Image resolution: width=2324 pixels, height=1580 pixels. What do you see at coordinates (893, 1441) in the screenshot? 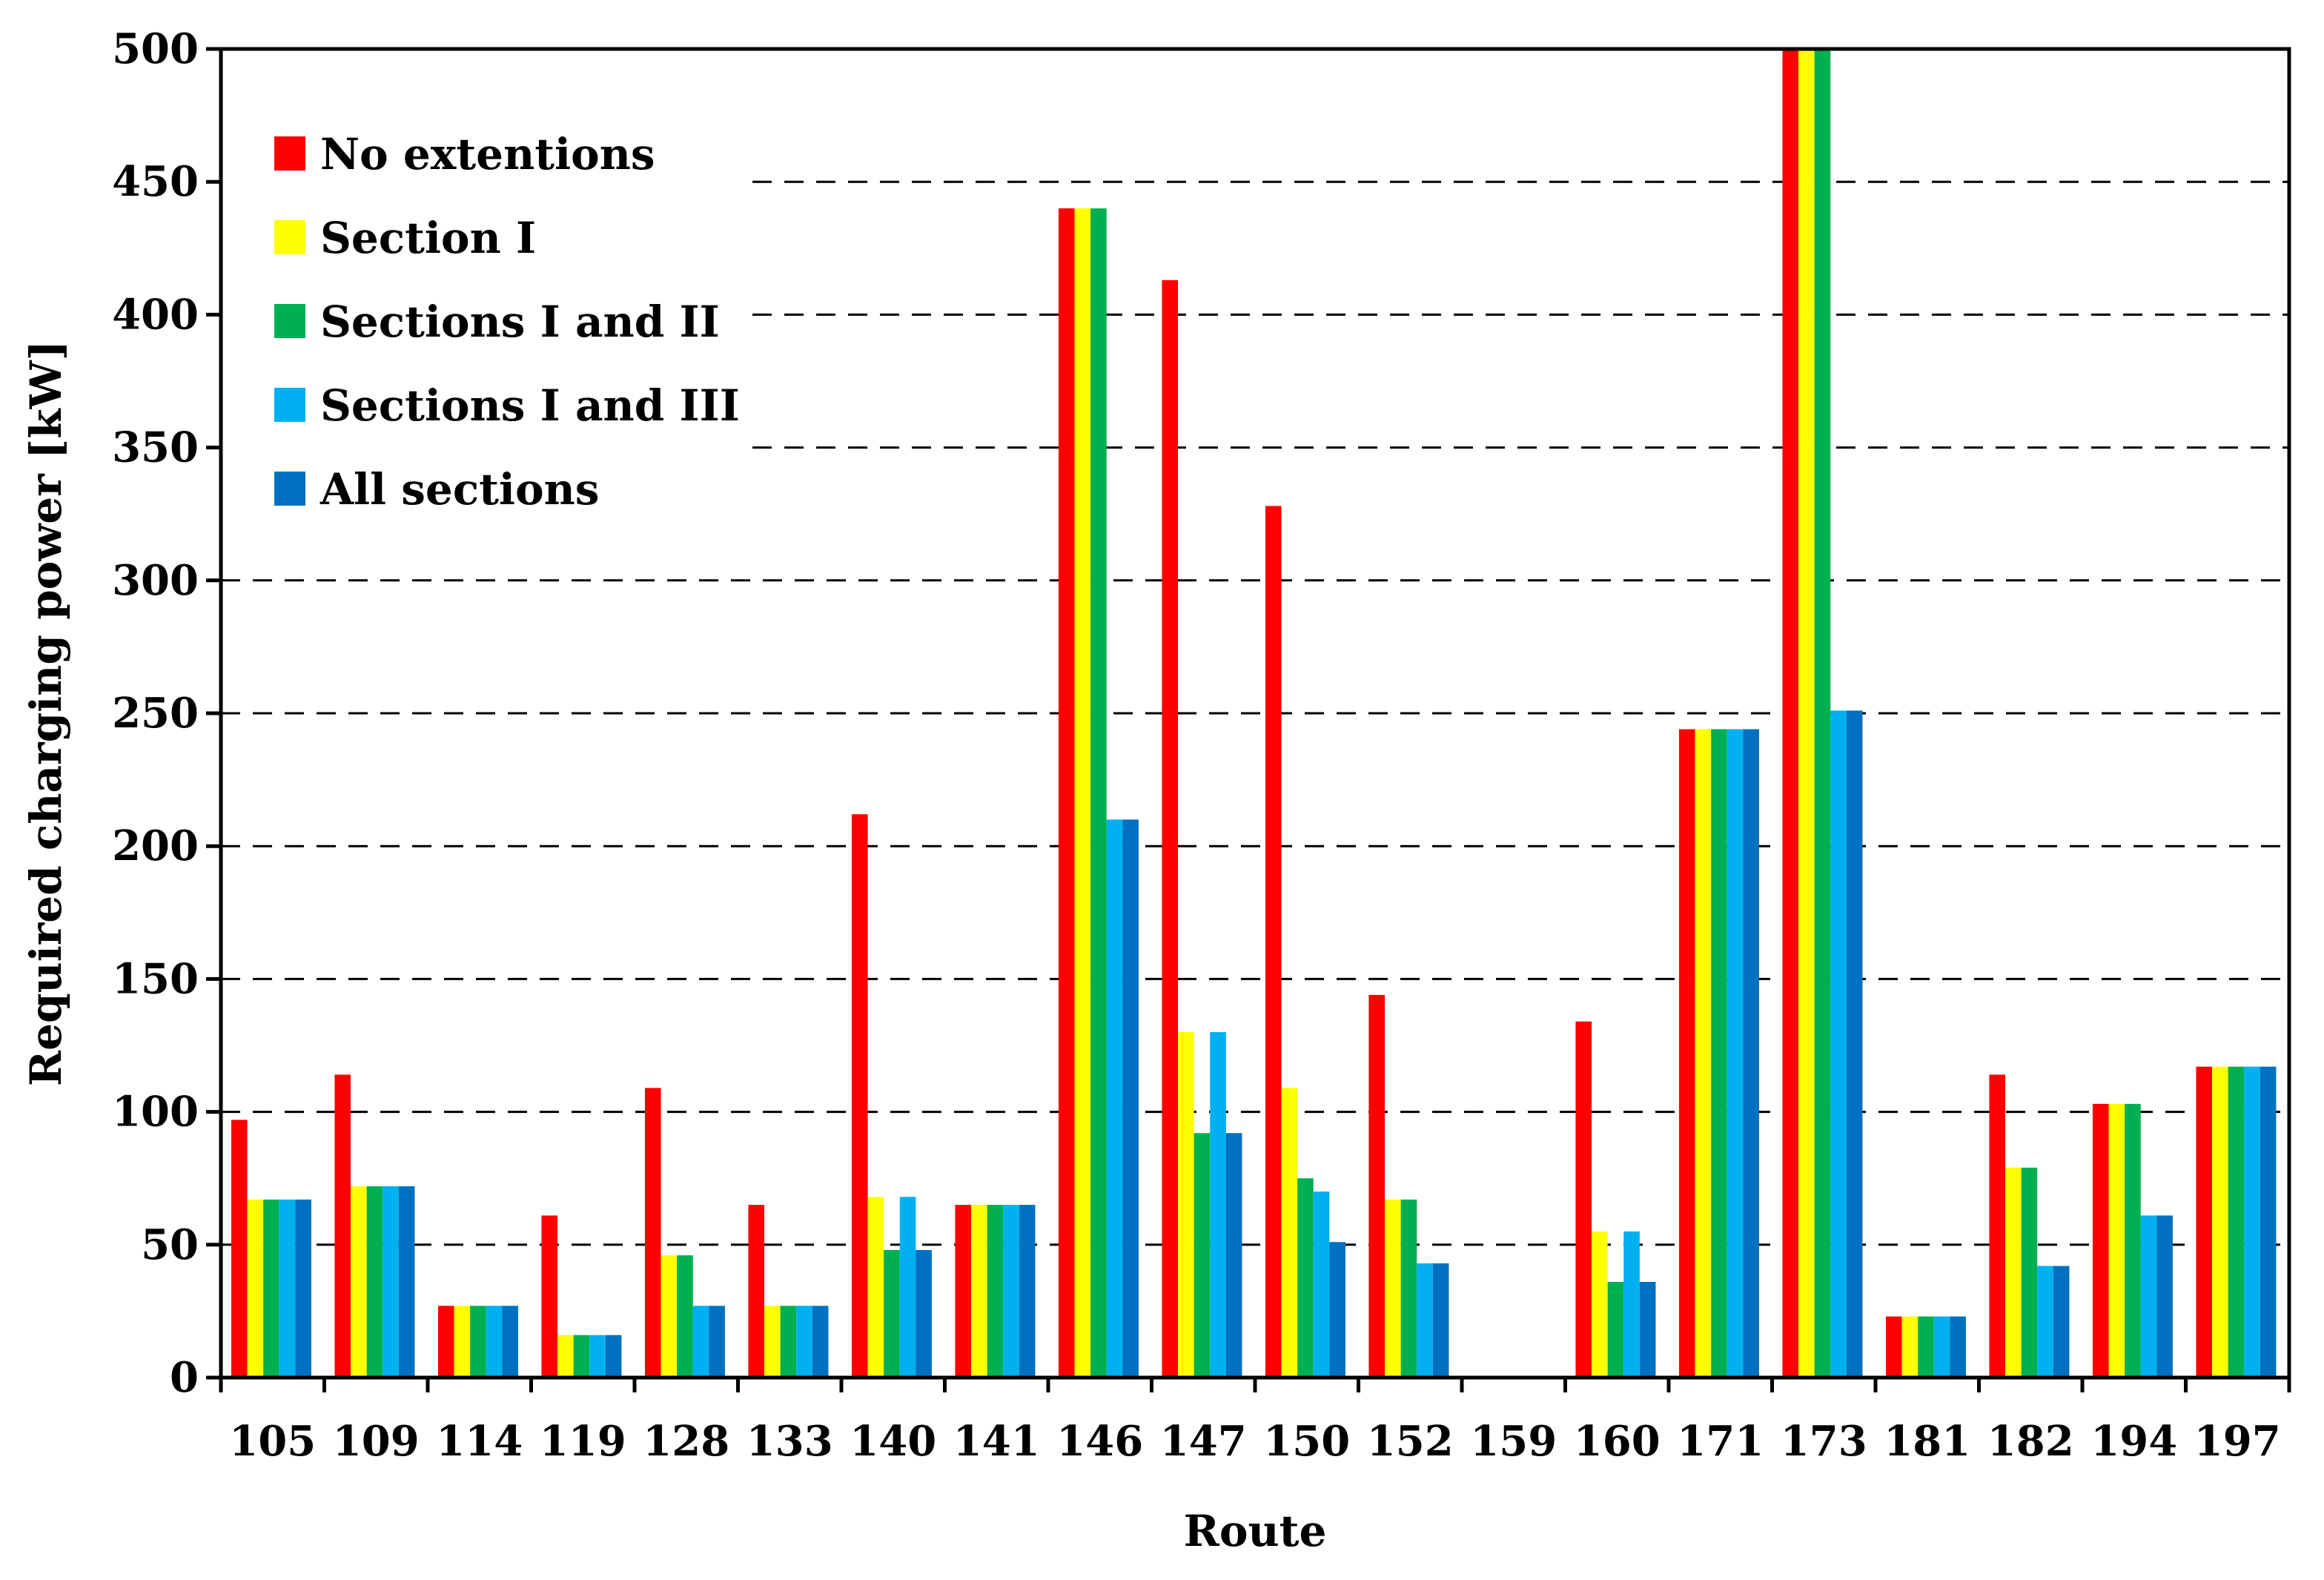
I see `x-tick-label-140: 140` at bounding box center [893, 1441].